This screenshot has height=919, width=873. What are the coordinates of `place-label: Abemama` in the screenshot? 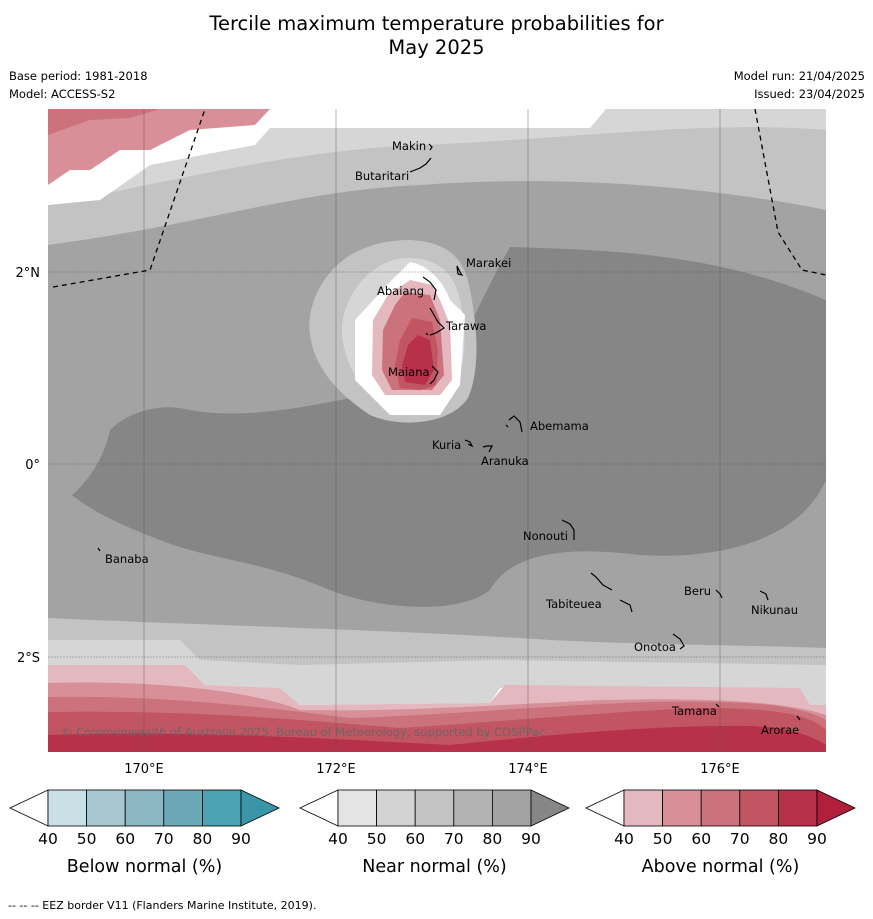 It's located at (559, 426).